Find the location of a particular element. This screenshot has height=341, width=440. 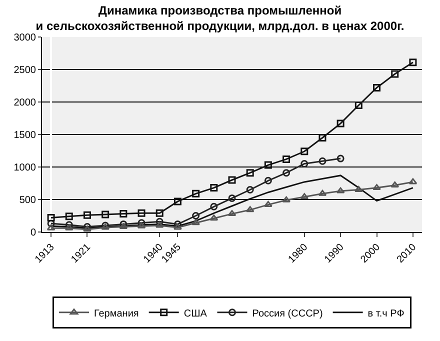

y-tick-label: 0 is located at coordinates (33, 233).